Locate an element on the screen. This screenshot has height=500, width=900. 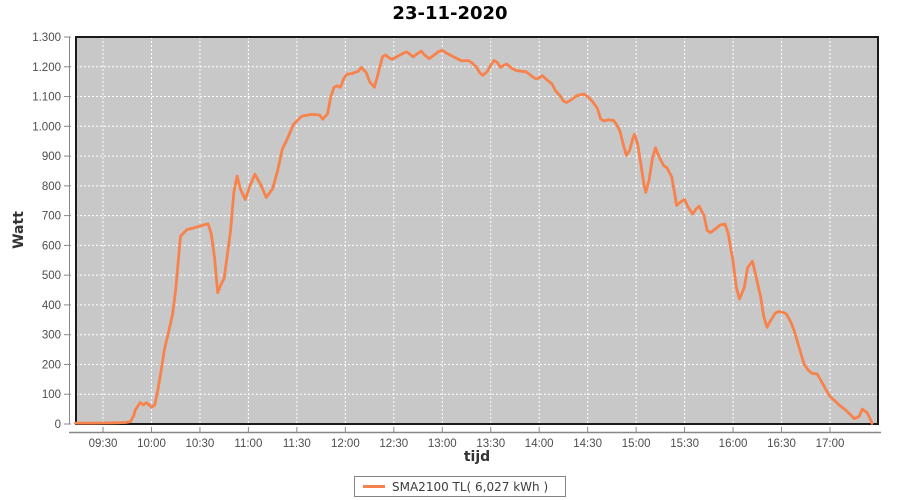
y-tick-label: 400 is located at coordinates (51, 306).